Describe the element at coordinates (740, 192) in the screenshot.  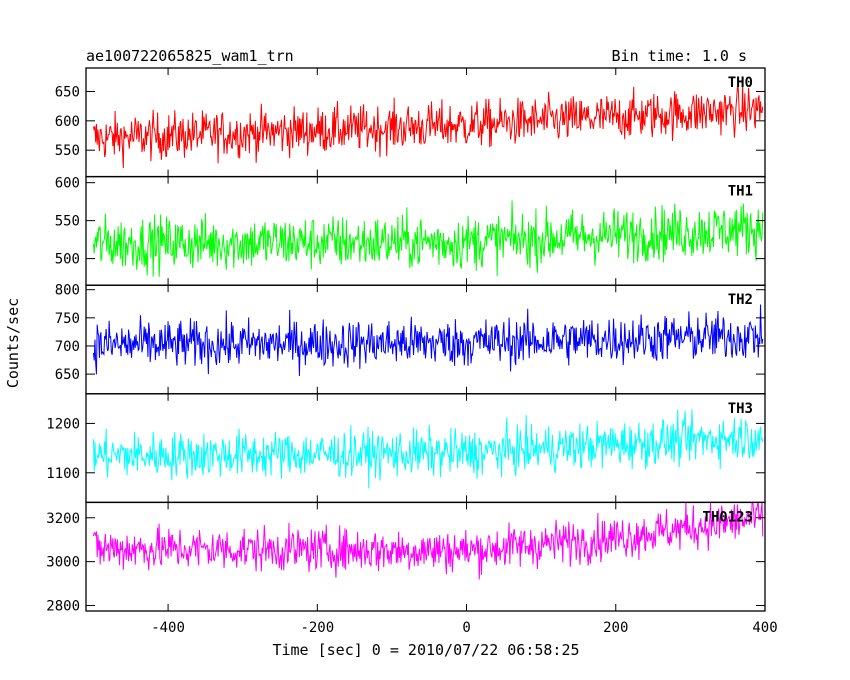
I see `panel-label-th1: TH1` at that location.